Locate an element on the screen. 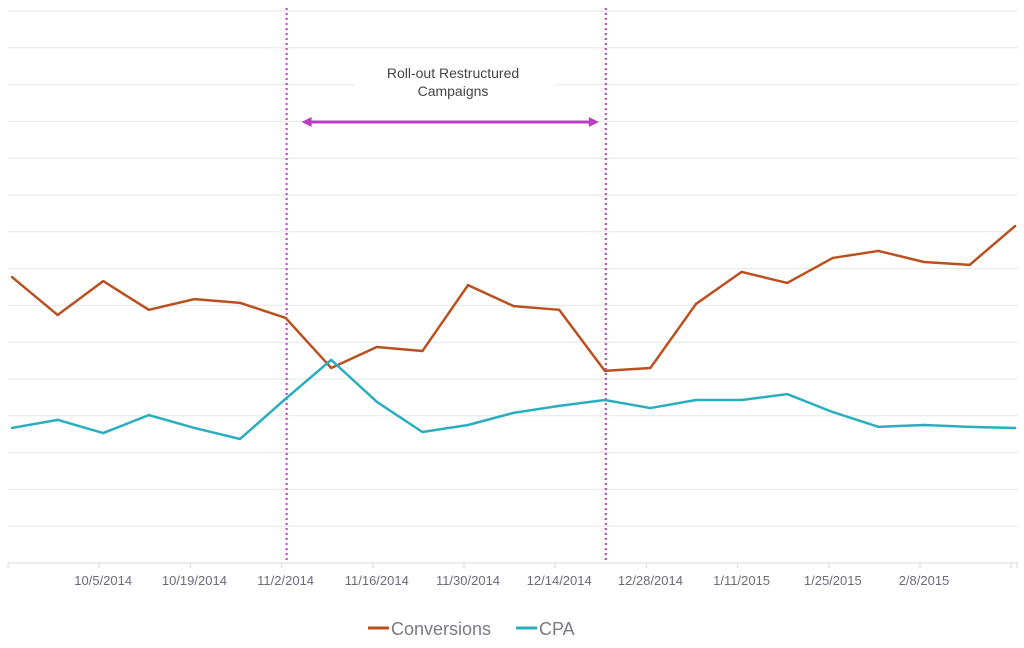  series-line-cpa is located at coordinates (513, 399).